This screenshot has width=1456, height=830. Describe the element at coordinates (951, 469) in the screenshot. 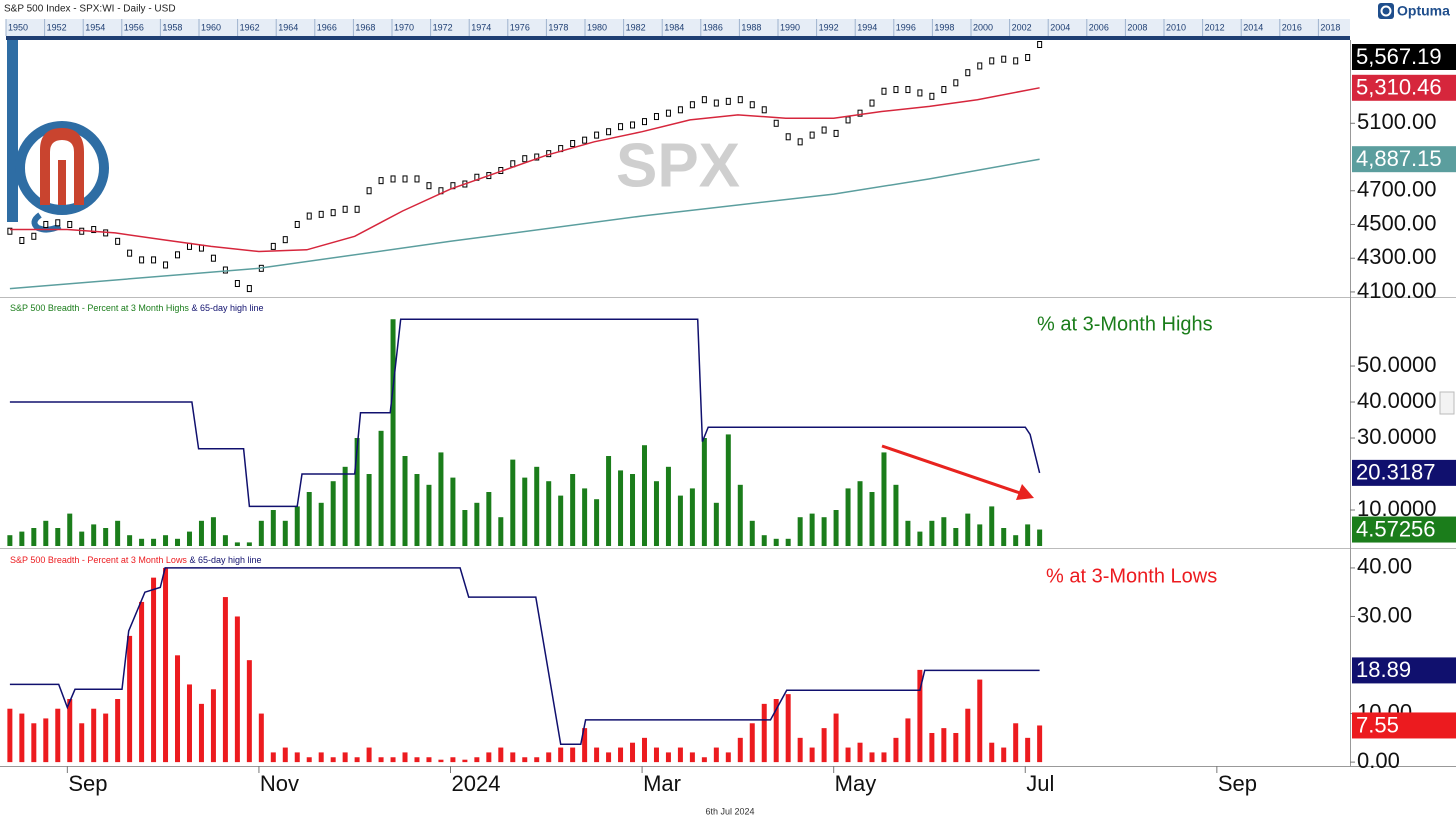

I see `trend-arrow` at that location.